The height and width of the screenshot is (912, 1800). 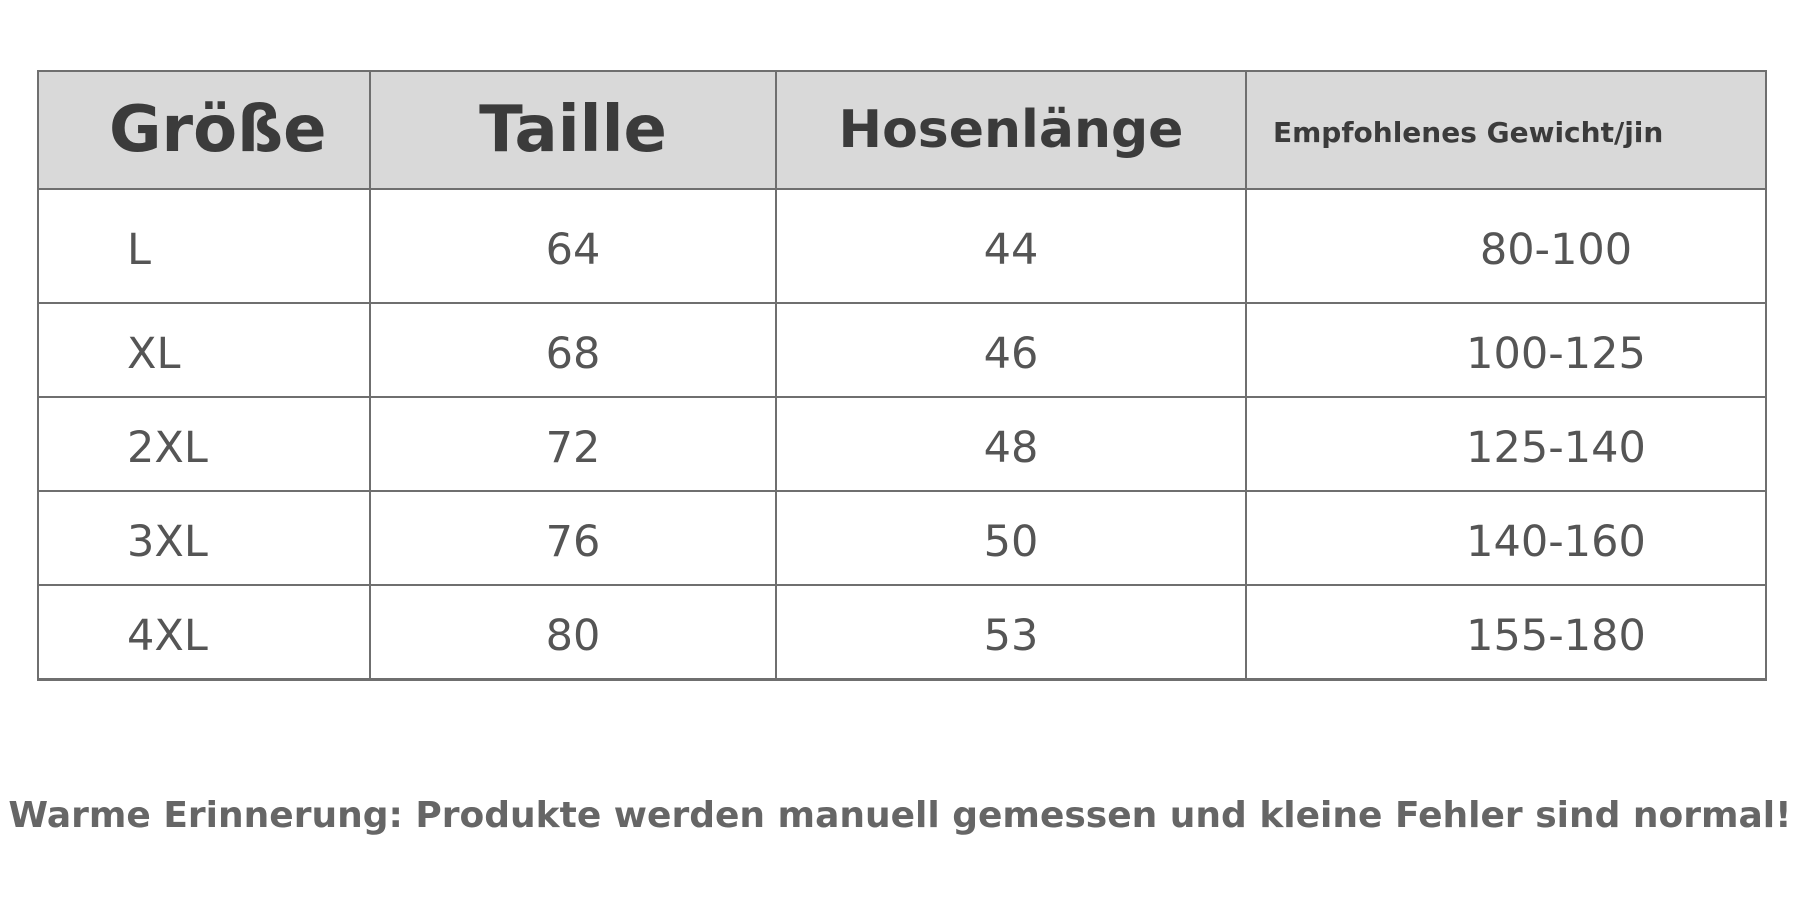 What do you see at coordinates (1011, 444) in the screenshot?
I see `cell-pants-length: 48` at bounding box center [1011, 444].